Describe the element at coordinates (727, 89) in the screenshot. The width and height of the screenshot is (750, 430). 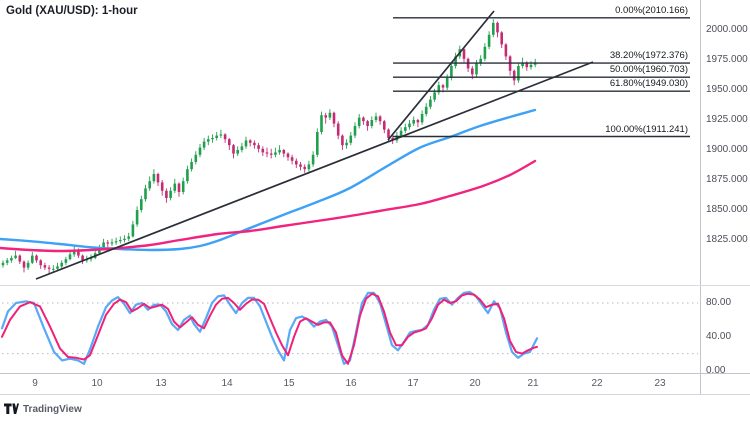
I see `price-axis-label: 1950.000` at that location.